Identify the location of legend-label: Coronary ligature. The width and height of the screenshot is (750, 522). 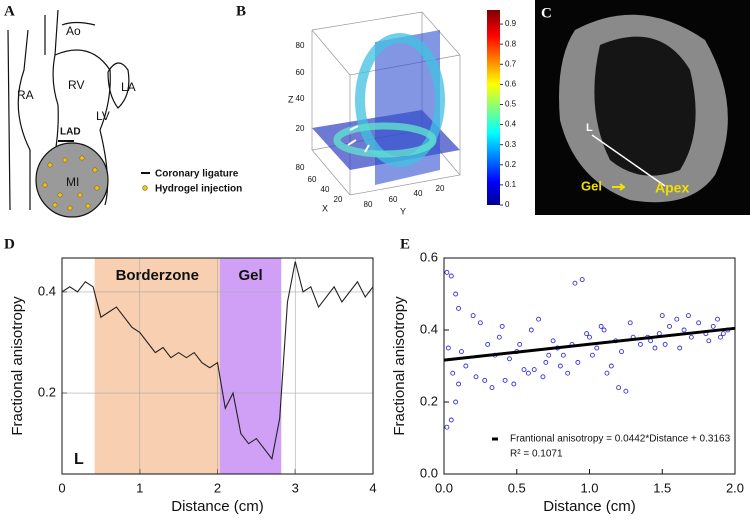
(197, 174).